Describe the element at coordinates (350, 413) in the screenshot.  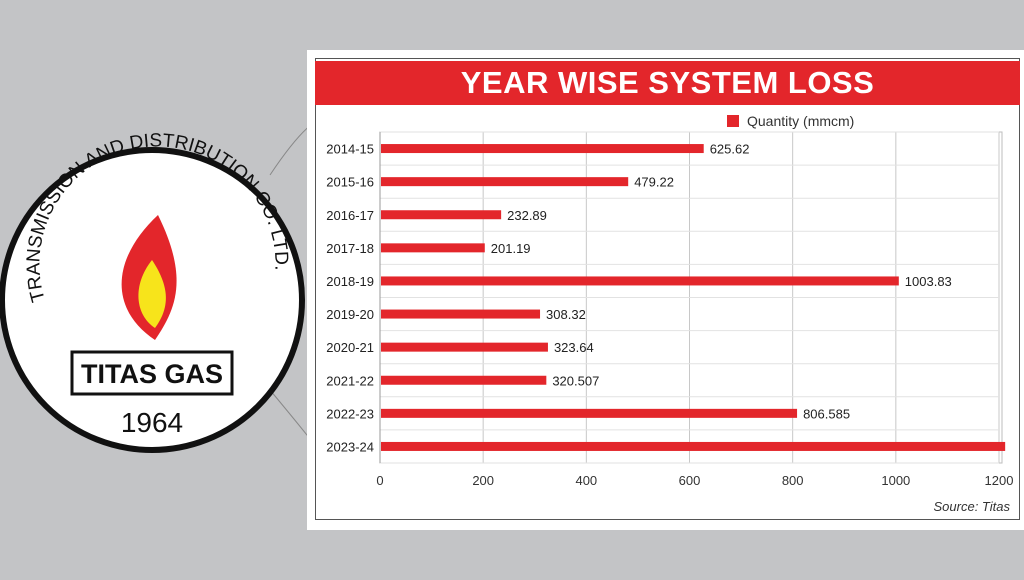
I see `category-label: 2022-23` at that location.